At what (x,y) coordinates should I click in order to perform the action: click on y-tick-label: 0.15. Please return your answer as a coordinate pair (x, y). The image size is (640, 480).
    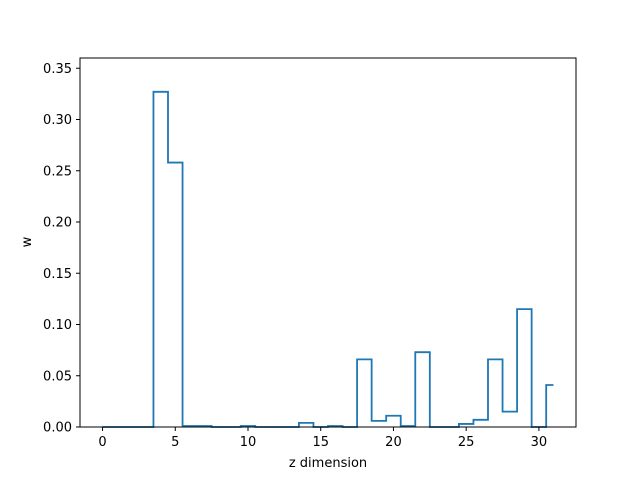
    Looking at the image, I should click on (57, 274).